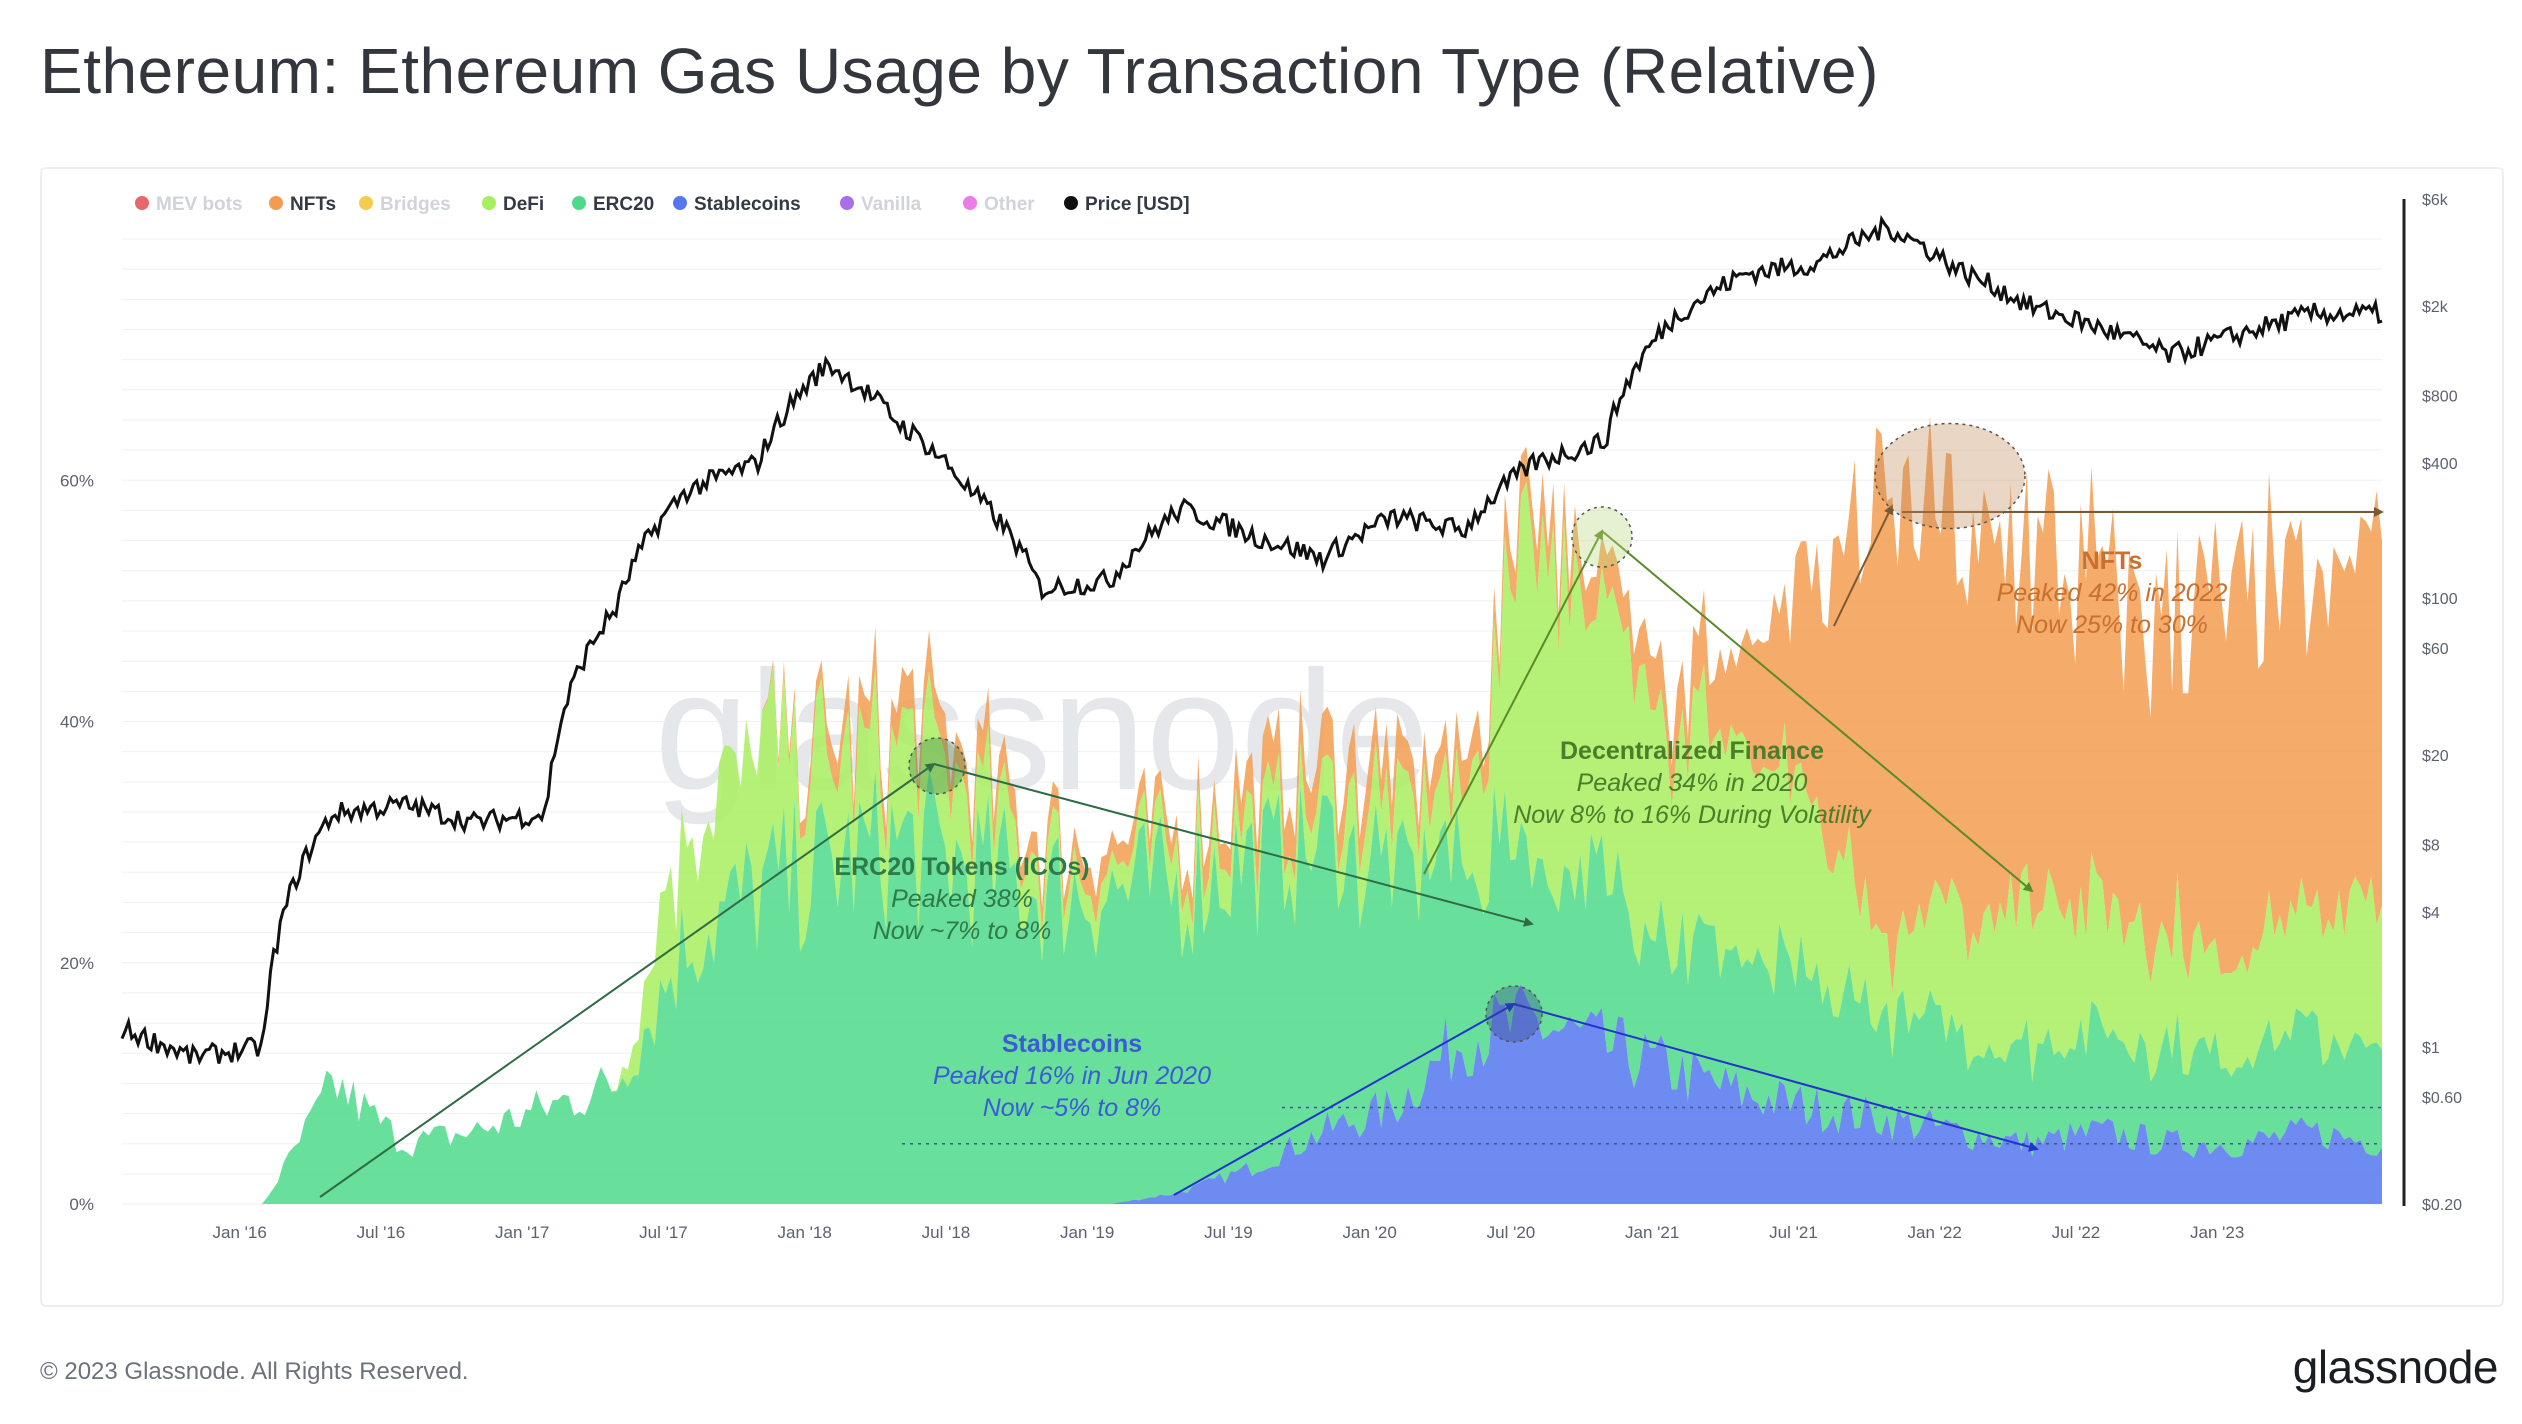  Describe the element at coordinates (81, 1204) in the screenshot. I see `y-tick-label-left: 0%` at that location.